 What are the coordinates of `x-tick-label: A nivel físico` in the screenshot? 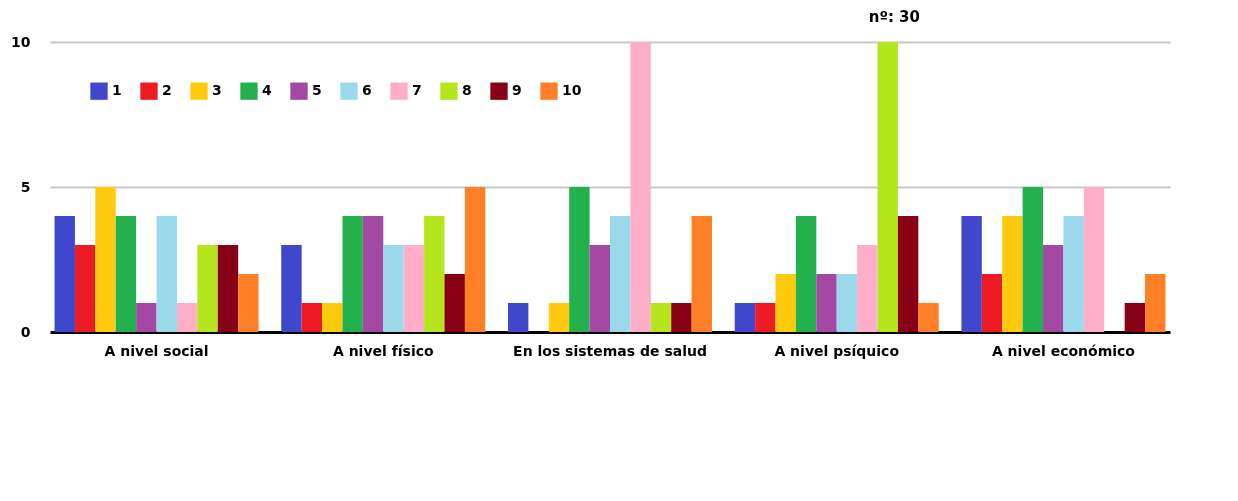 It's located at (383, 350).